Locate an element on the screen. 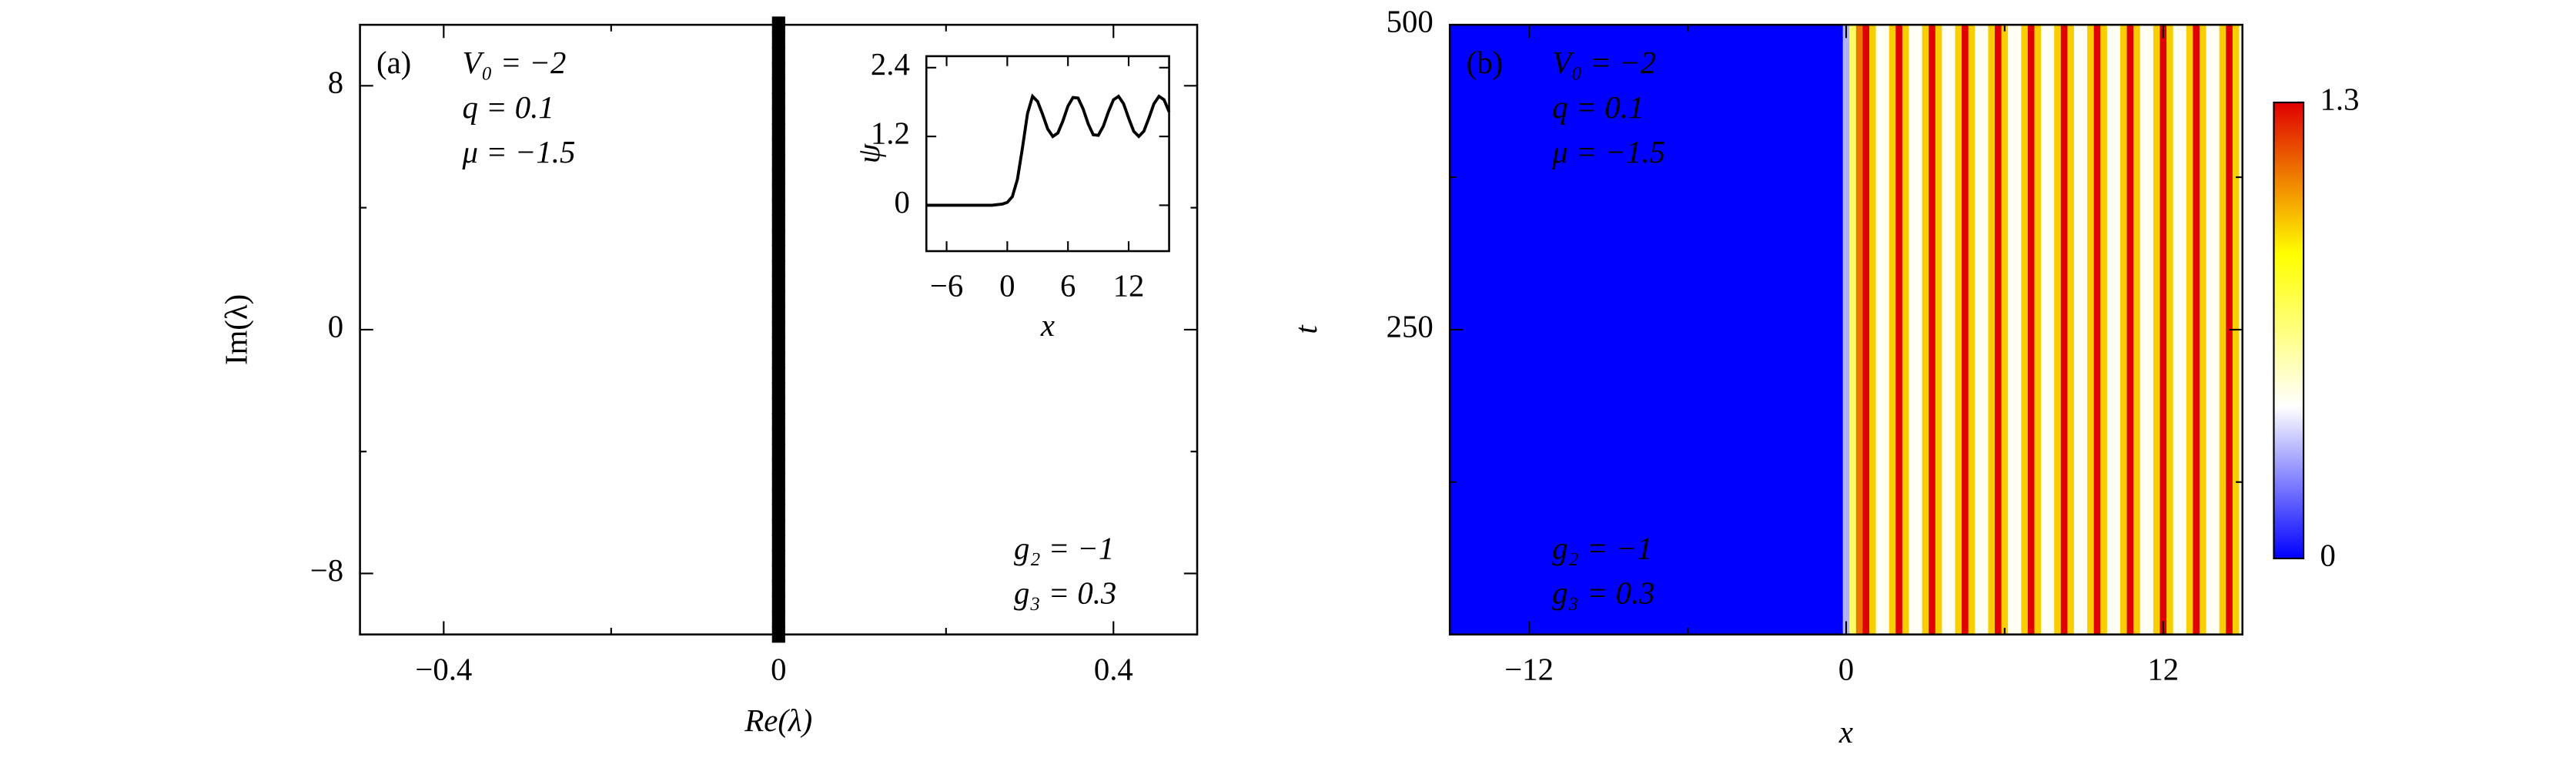 Image resolution: width=2576 pixels, height=758 pixels. colorbar-tick-label: 1.3 is located at coordinates (2340, 99).